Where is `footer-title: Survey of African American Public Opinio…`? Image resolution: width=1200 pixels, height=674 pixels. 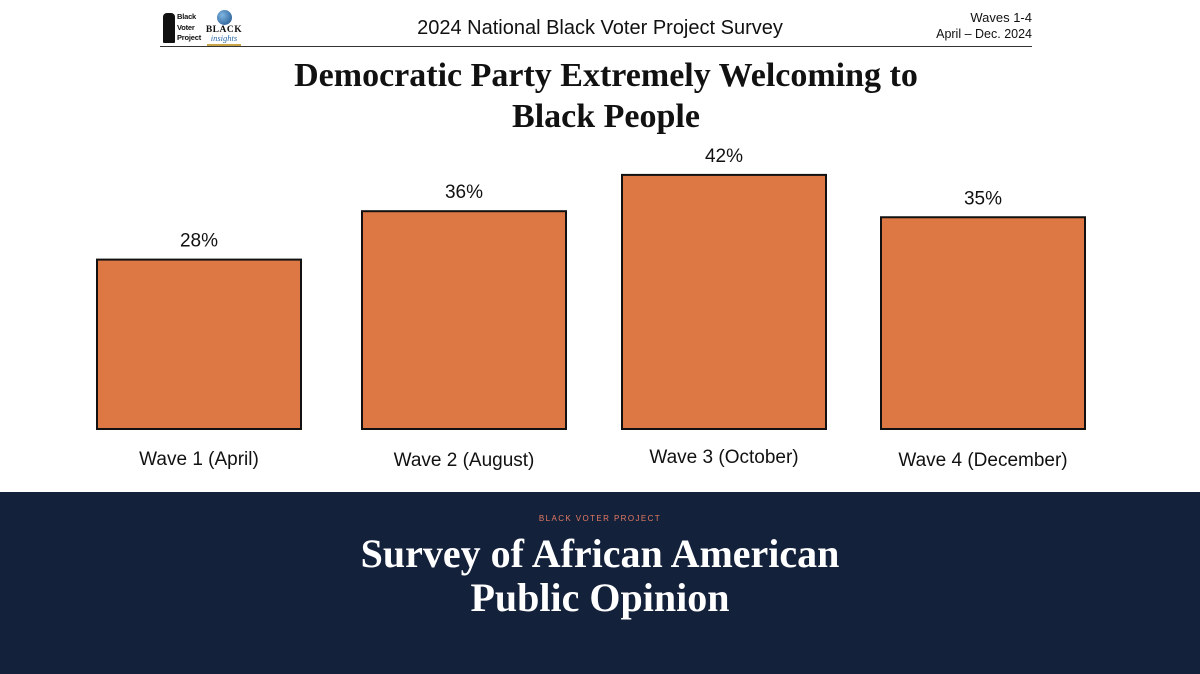
footer-title: Survey of African American Public Opinio… is located at coordinates (600, 575).